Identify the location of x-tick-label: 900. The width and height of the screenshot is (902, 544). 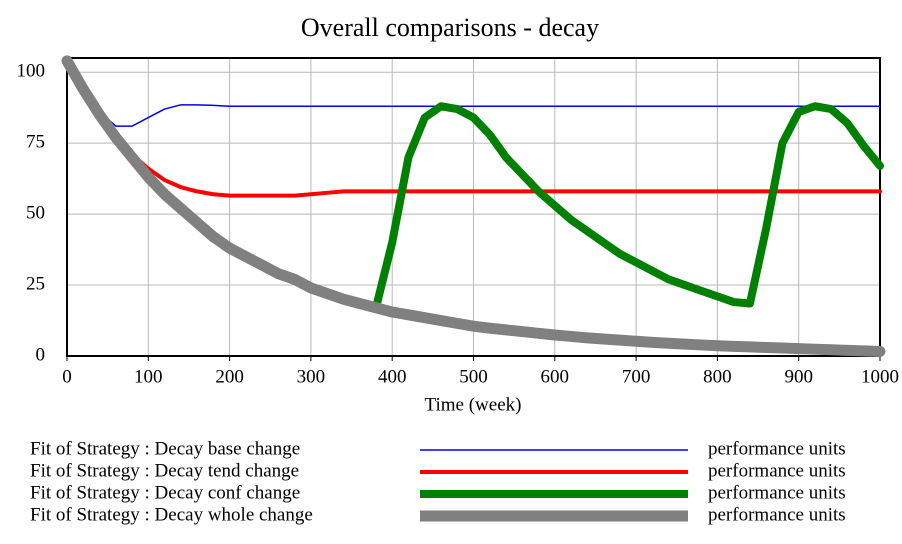
(798, 376).